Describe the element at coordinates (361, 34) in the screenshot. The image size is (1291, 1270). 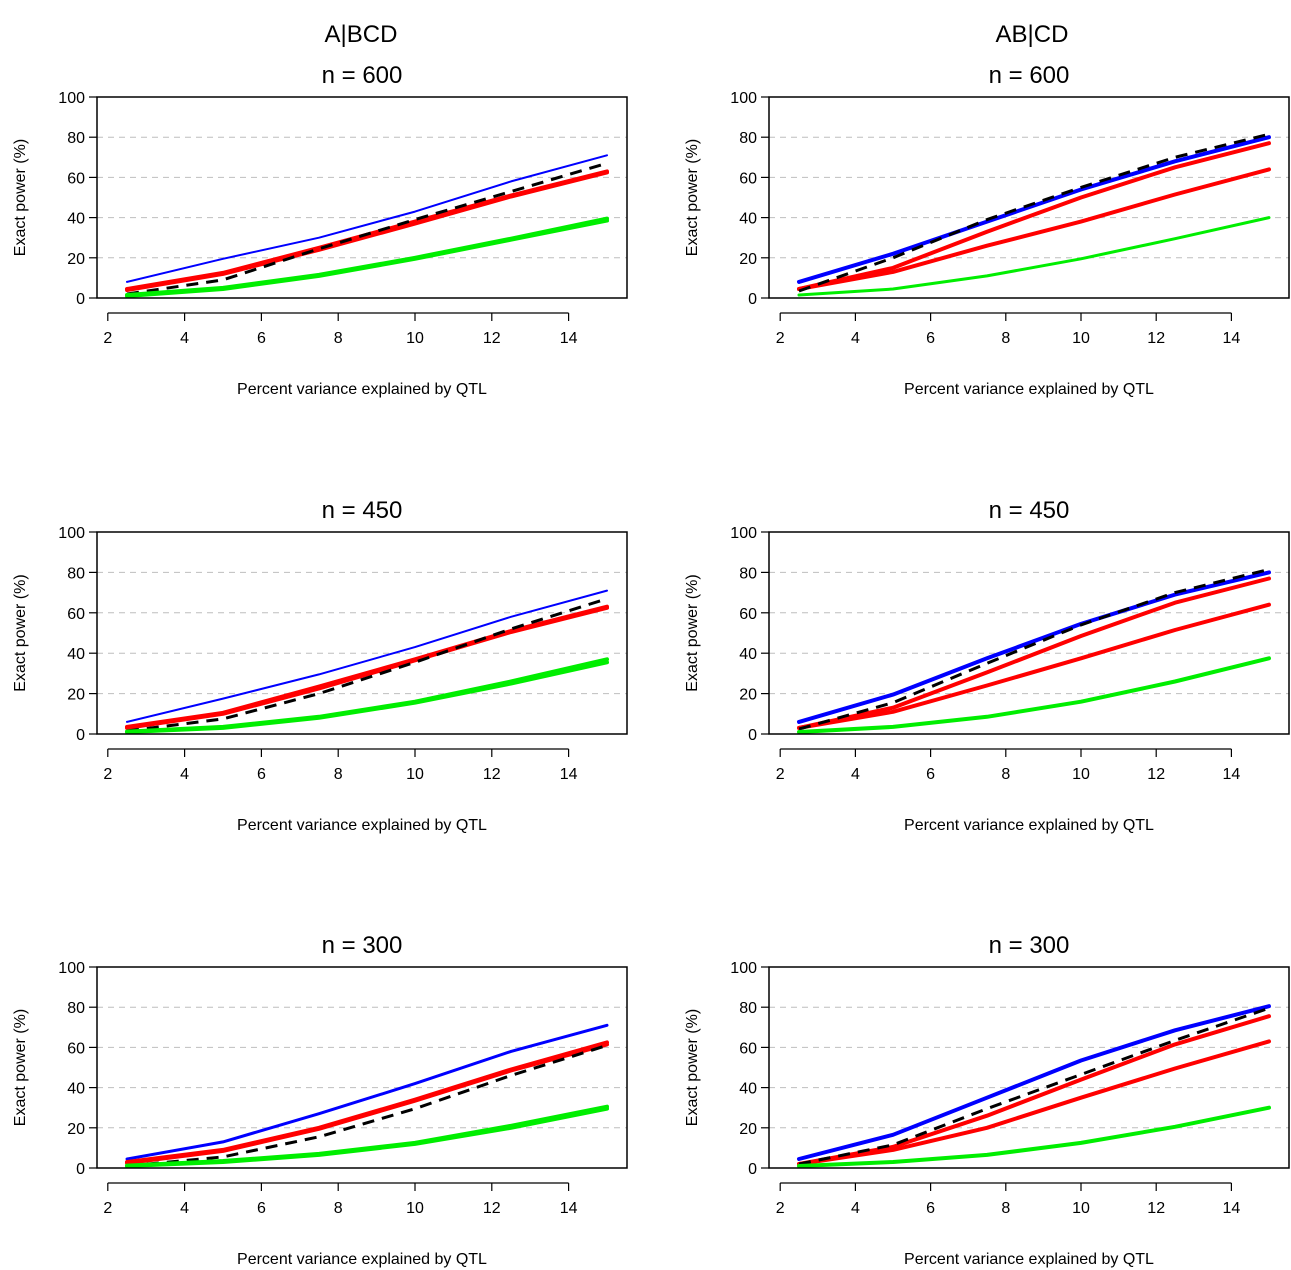
I see `column-header-left: A|BCD` at that location.